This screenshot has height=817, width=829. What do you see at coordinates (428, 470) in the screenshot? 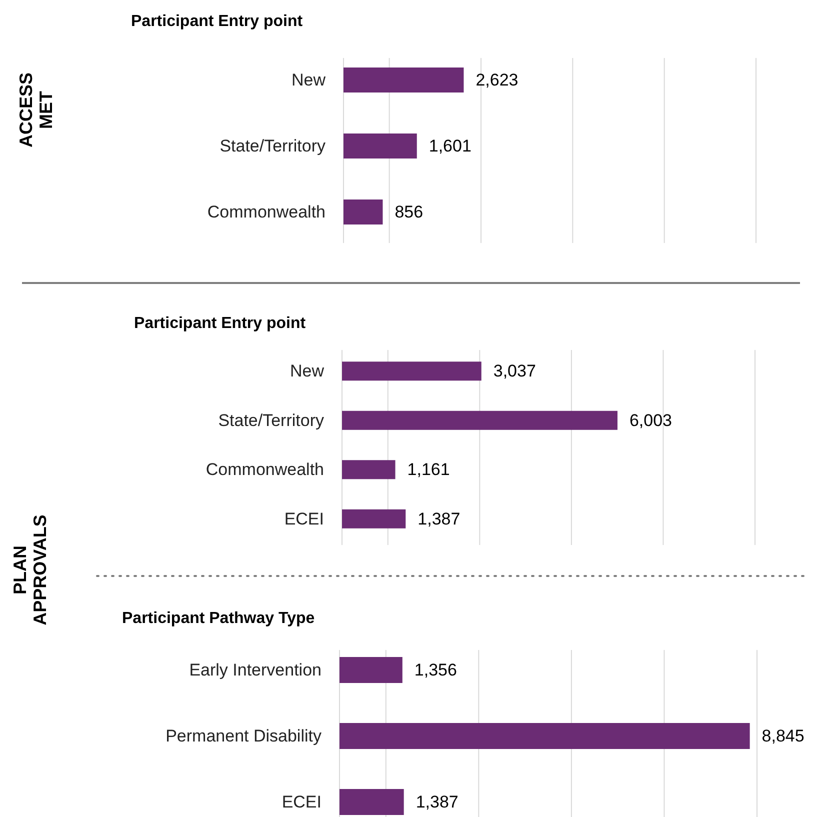
I see `data-label: 1,161` at bounding box center [428, 470].